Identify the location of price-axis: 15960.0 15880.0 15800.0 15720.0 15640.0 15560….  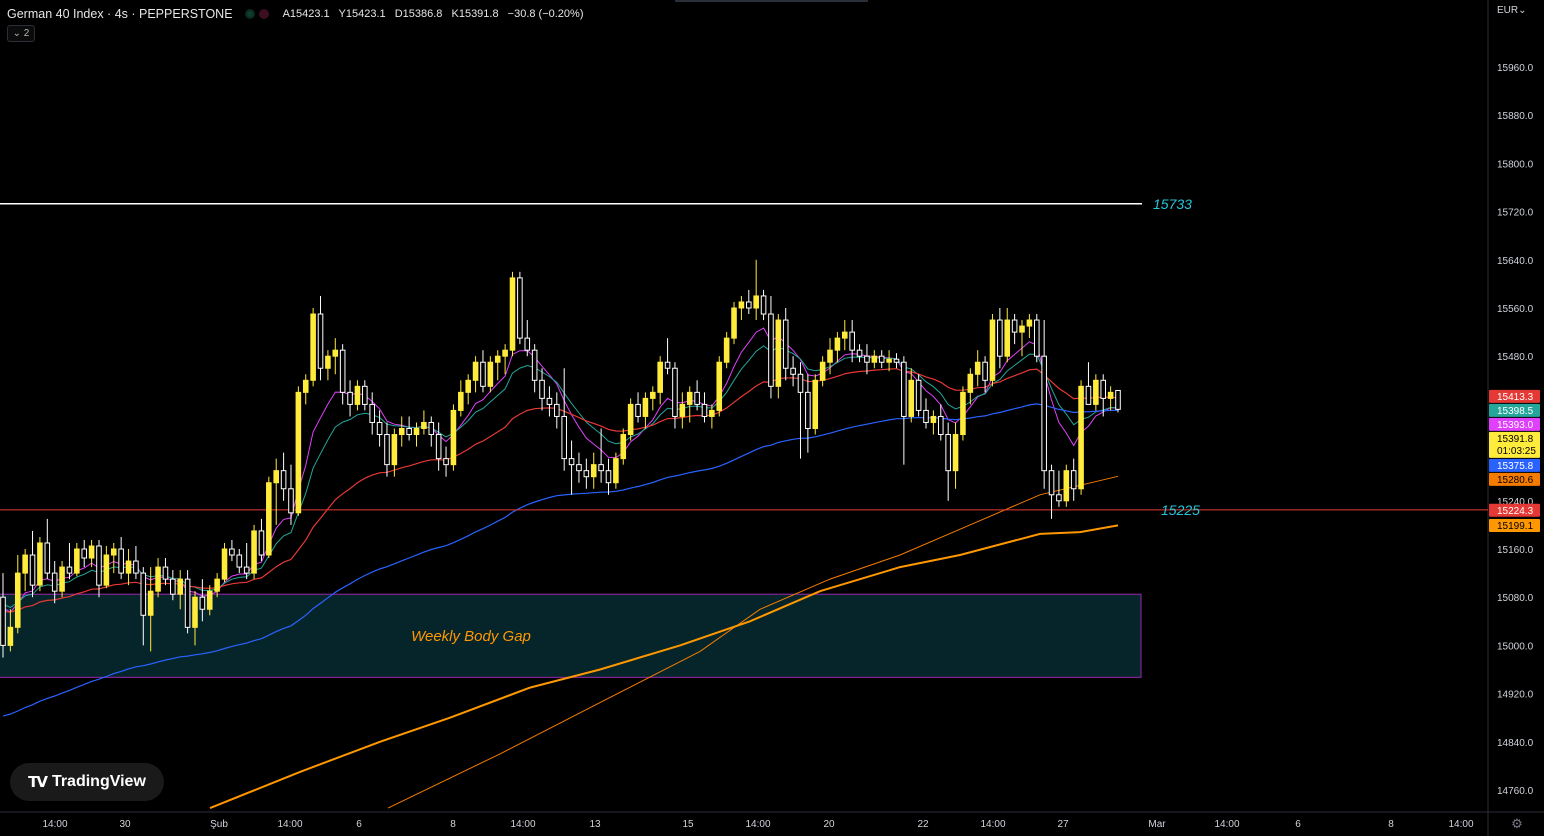
(1515, 430).